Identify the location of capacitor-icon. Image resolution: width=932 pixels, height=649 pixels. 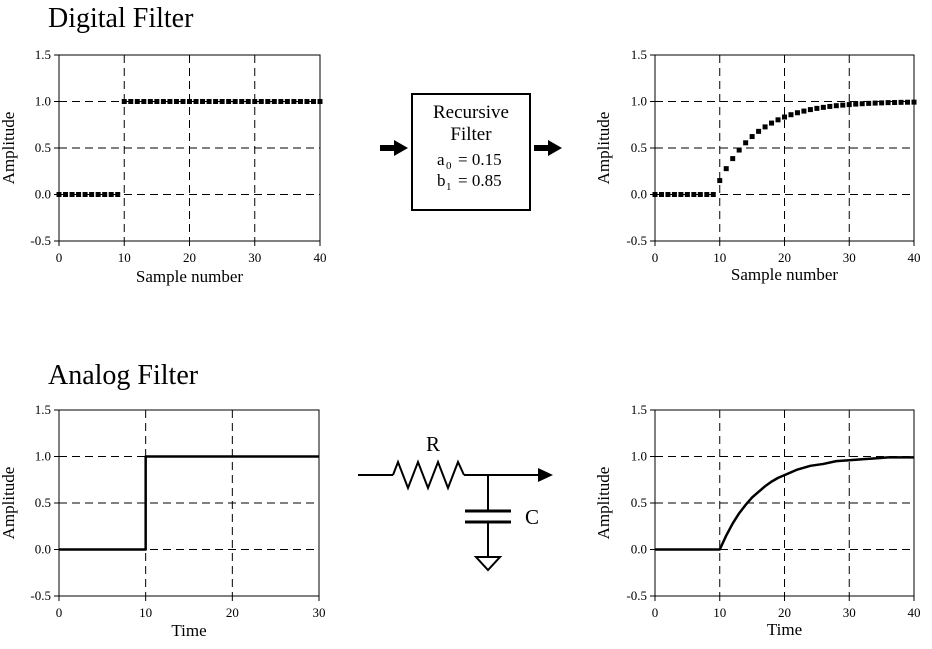
(488, 516).